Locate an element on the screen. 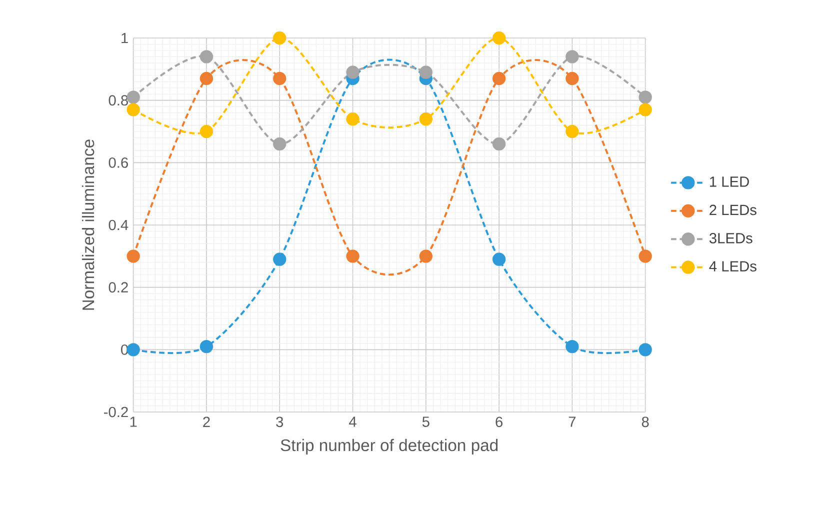 The width and height of the screenshot is (825, 511). legend-label: 2 LEDs is located at coordinates (733, 210).